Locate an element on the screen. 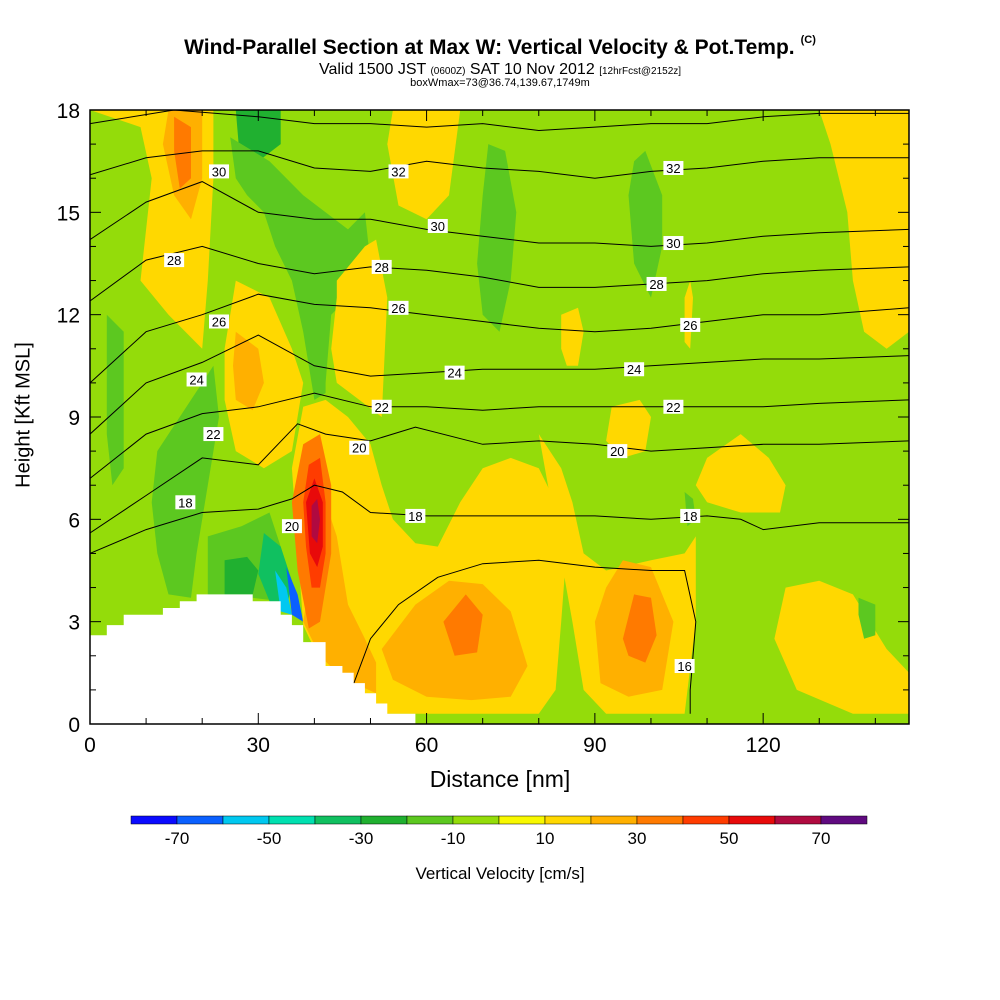 The height and width of the screenshot is (1000, 1000). y-tick-label: 6 is located at coordinates (74, 520).